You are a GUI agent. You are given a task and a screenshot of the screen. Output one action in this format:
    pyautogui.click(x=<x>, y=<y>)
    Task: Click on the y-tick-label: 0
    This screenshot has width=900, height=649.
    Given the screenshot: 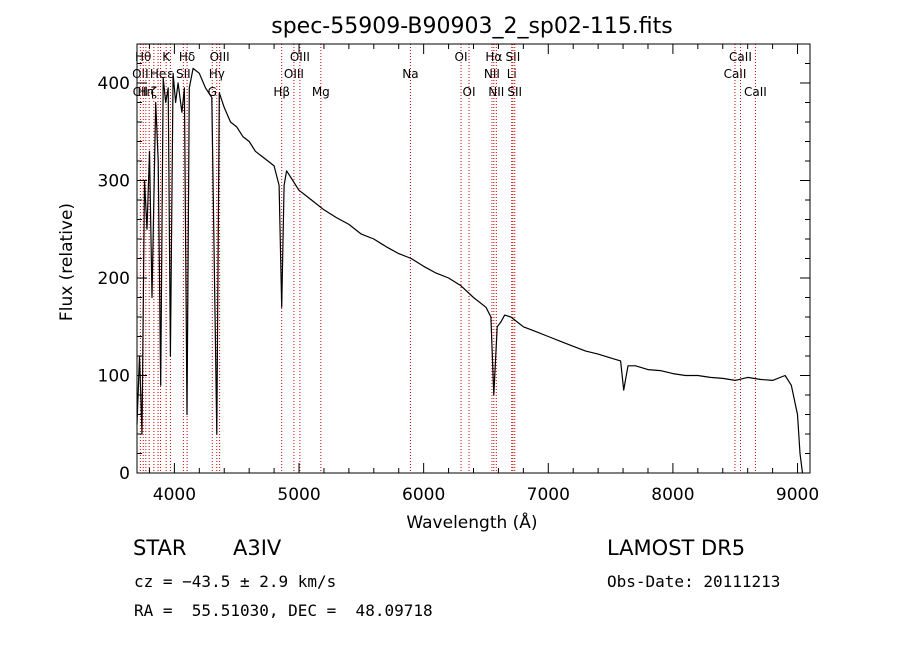 What is the action you would take?
    pyautogui.click(x=124, y=474)
    